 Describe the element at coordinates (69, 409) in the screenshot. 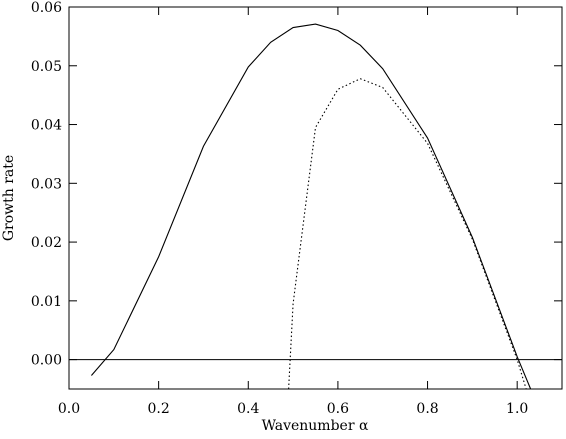

I see `x-tick-label: 0.0` at that location.